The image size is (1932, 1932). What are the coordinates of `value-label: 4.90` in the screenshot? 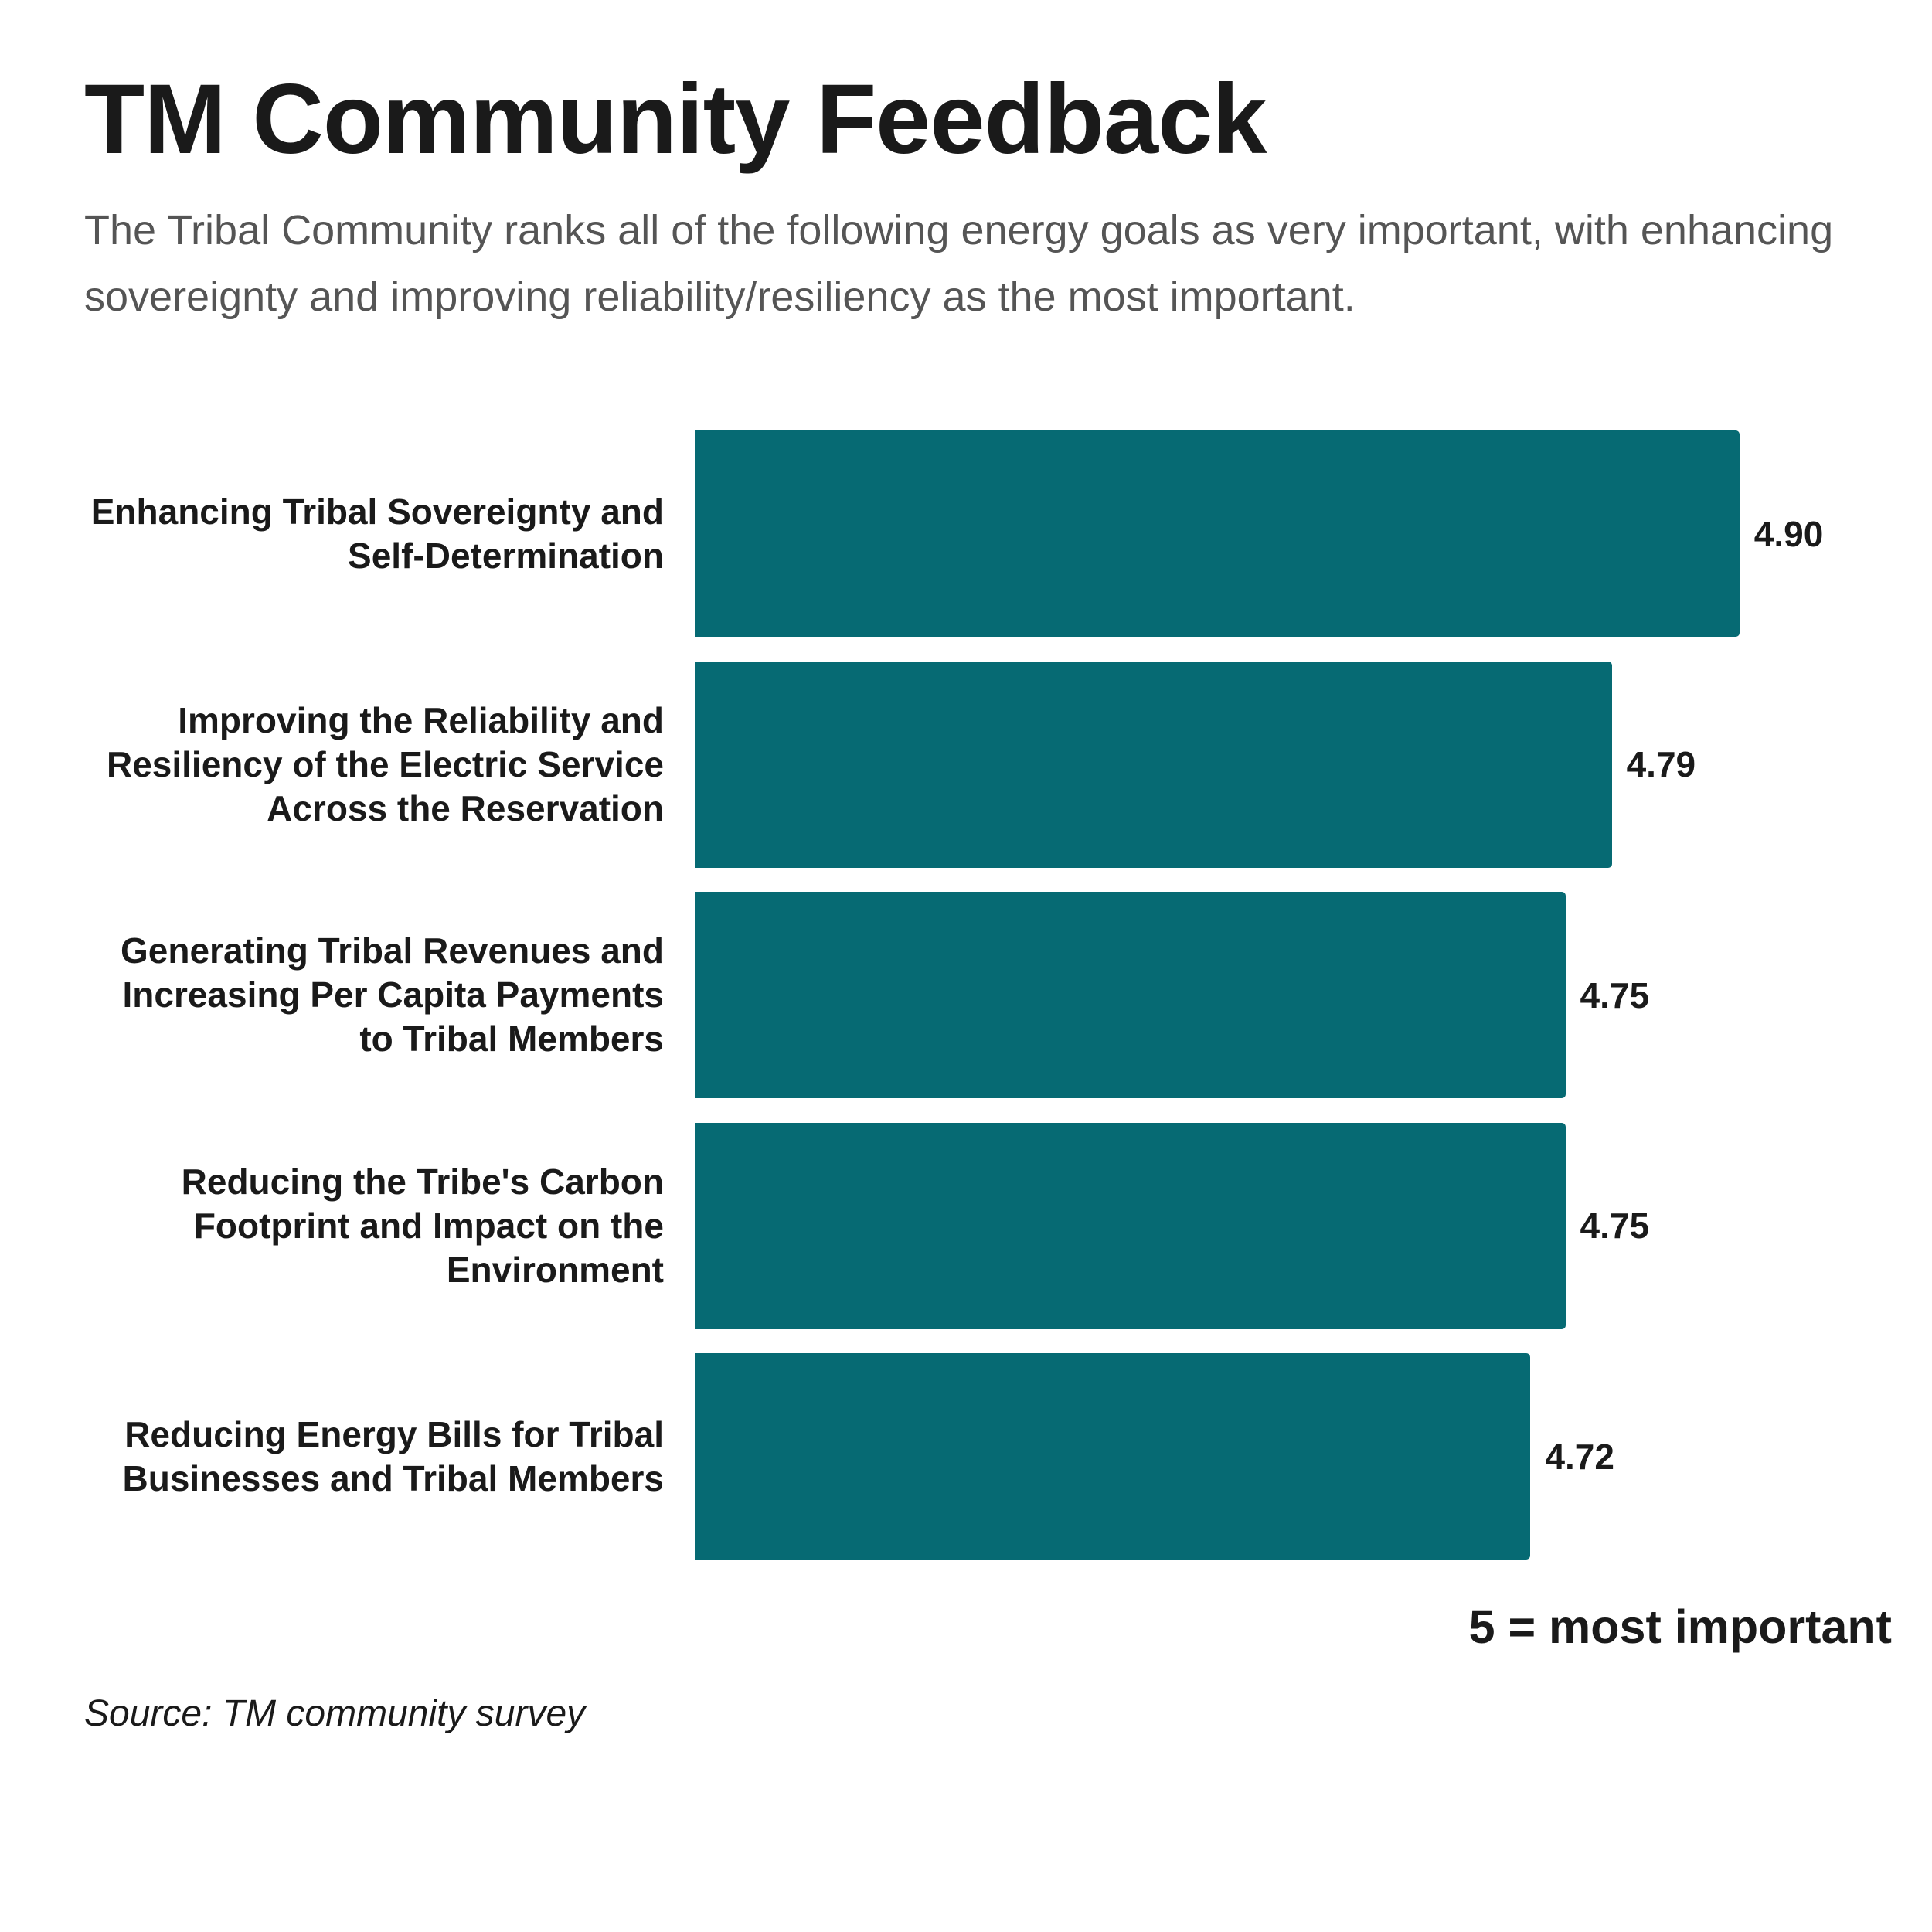 It's located at (1788, 533).